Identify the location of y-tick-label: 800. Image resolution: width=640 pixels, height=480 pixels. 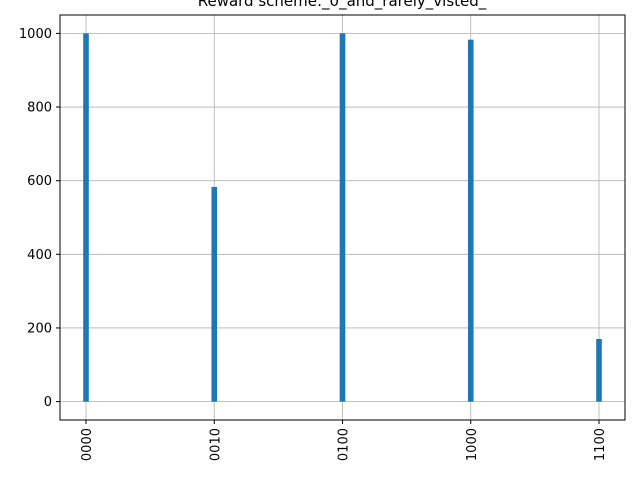
(39, 108).